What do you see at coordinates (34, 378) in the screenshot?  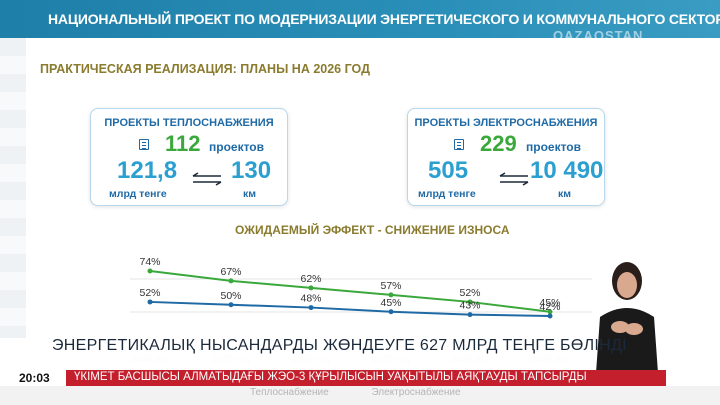 I see `clock-time: 20:03` at bounding box center [34, 378].